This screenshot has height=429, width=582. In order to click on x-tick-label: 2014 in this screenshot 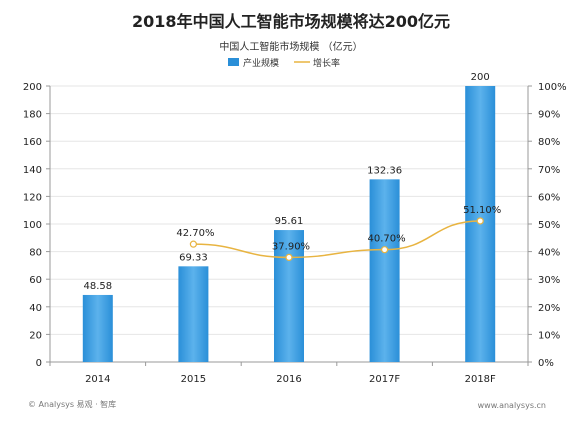, I will do `click(97, 379)`.